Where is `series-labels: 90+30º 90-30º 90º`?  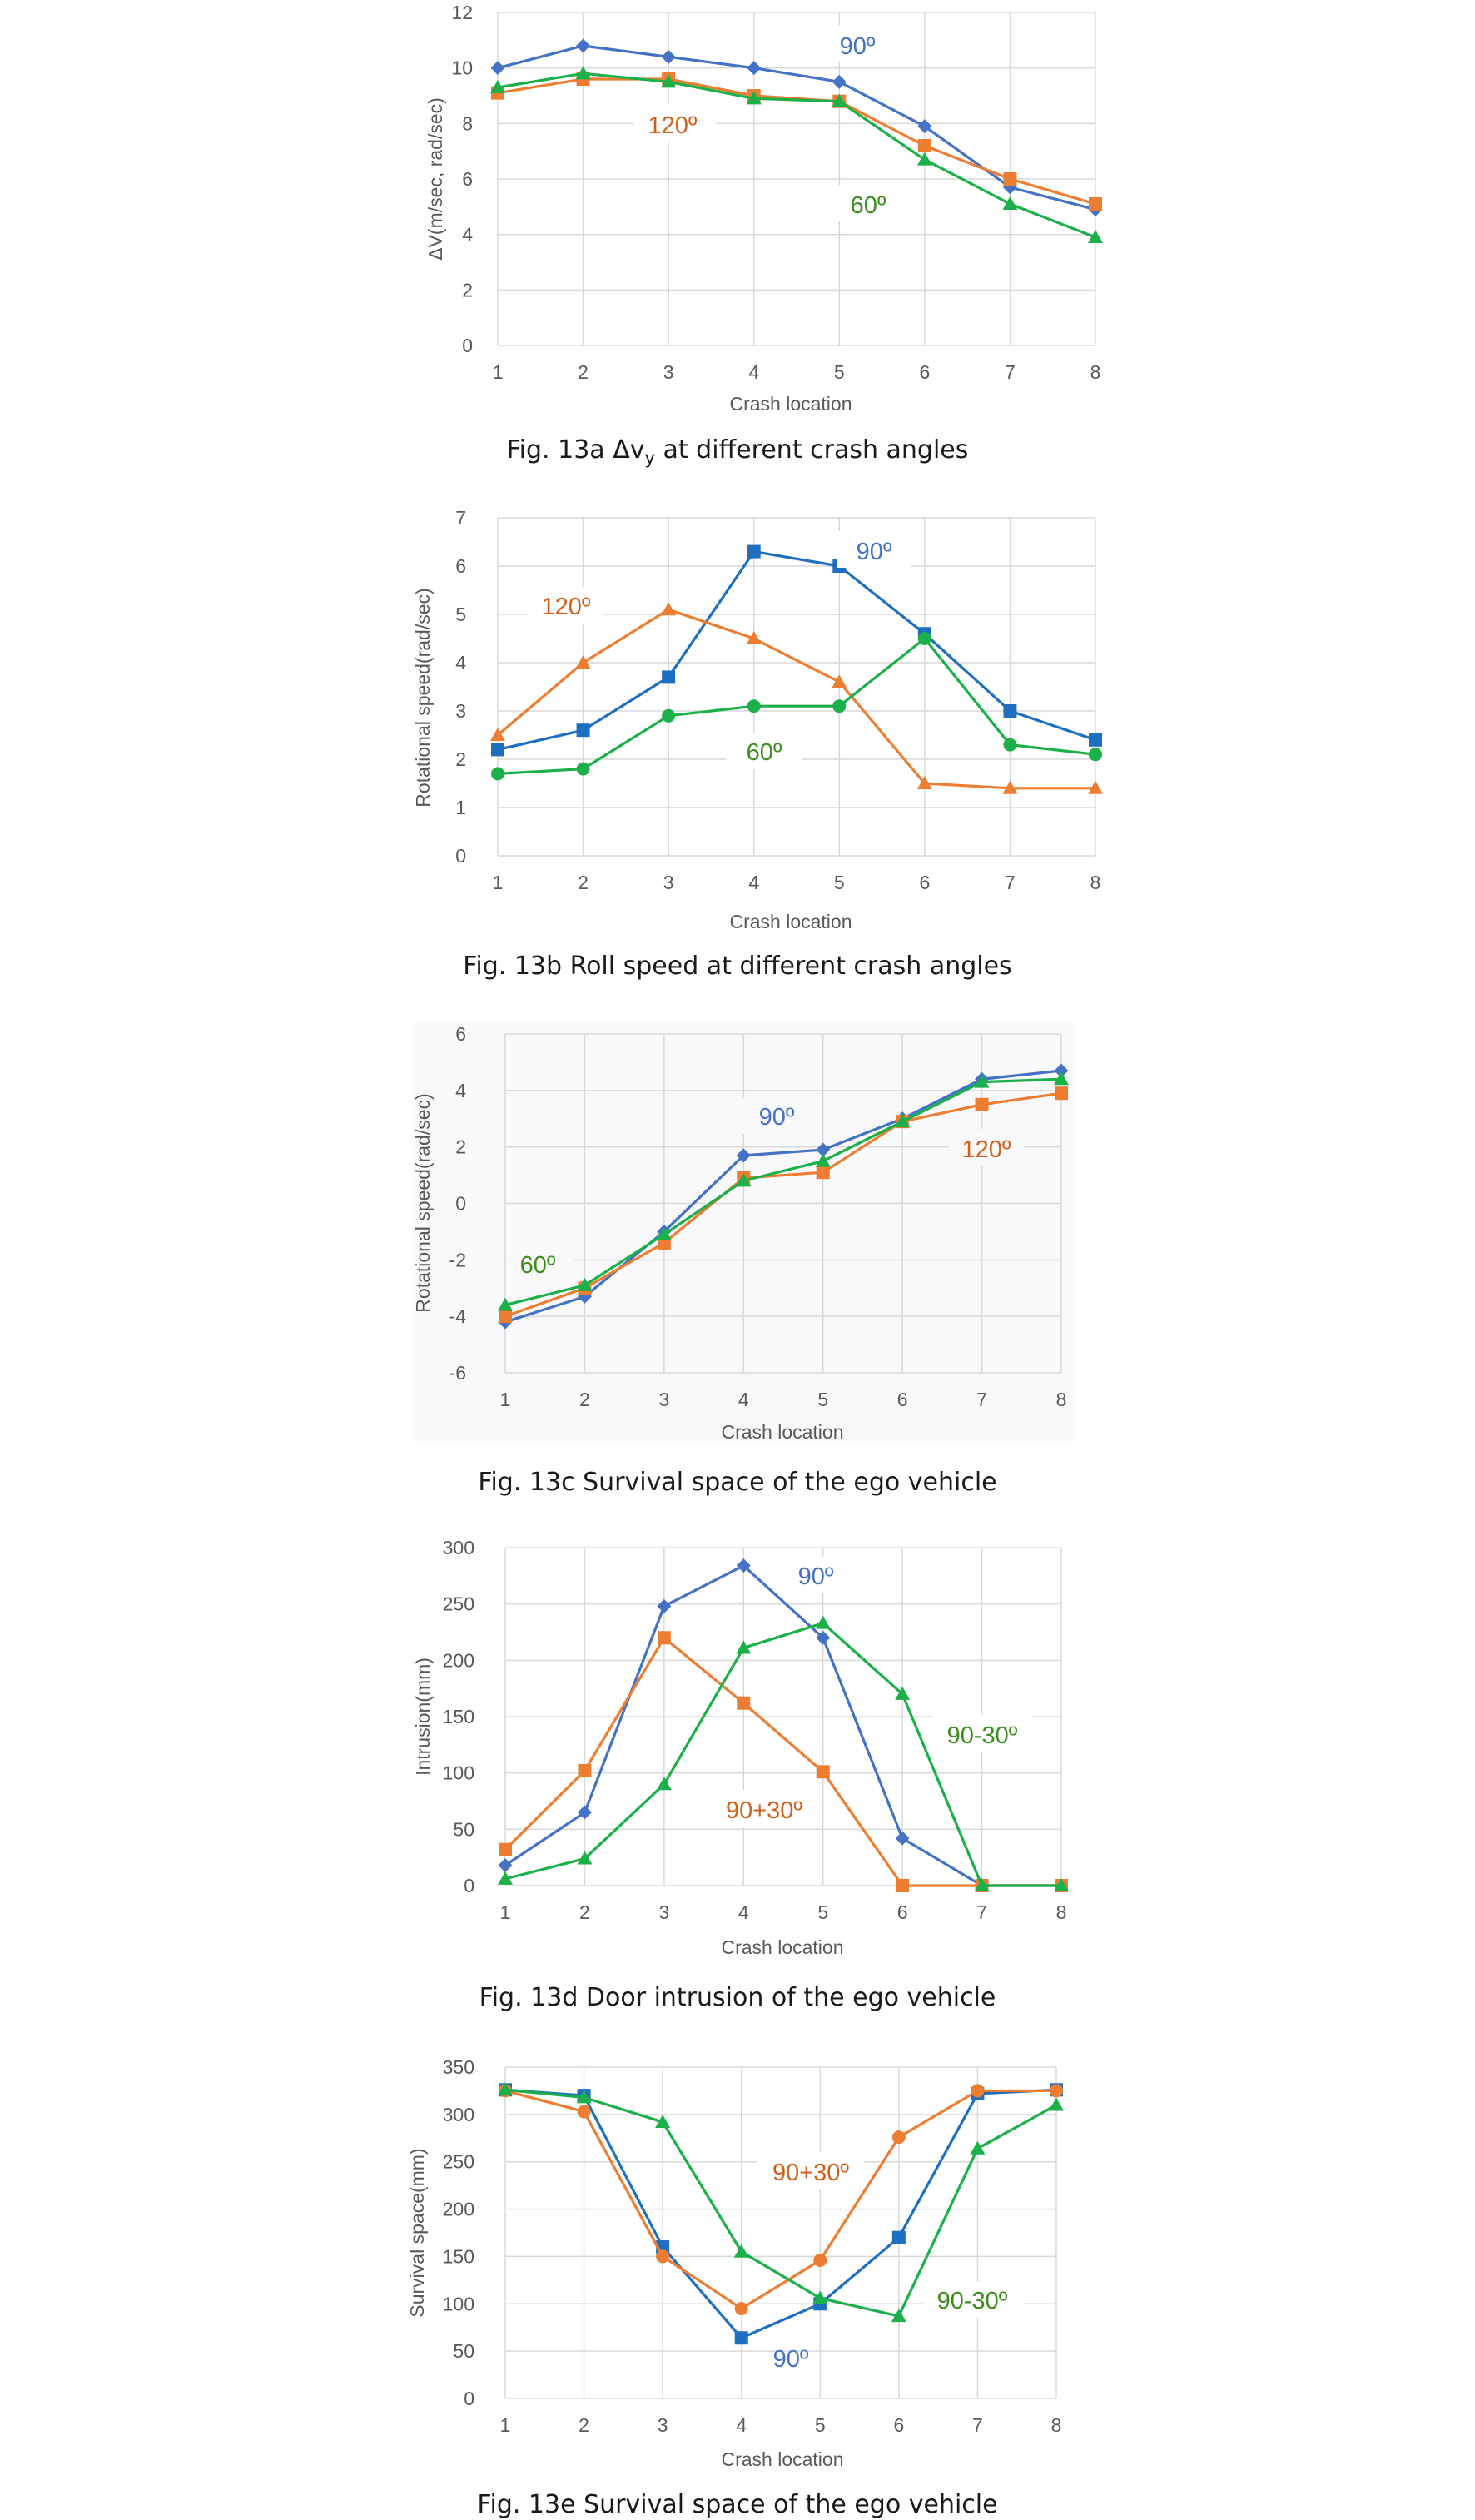
series-labels: 90+30º 90-30º 90º is located at coordinates (890, 2262).